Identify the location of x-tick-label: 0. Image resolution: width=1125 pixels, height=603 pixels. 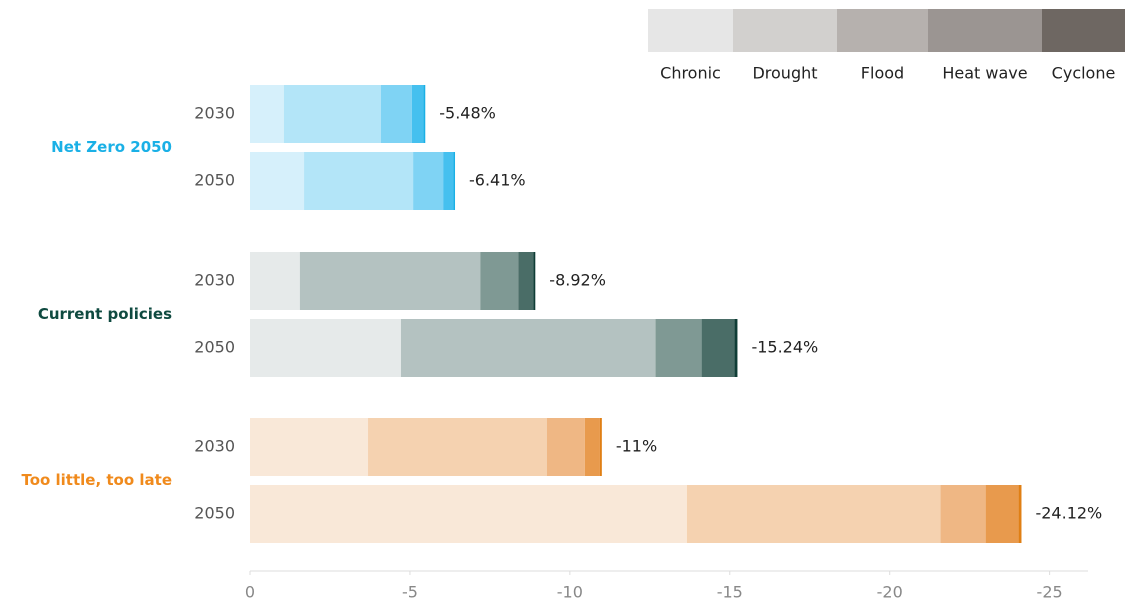
(250, 592).